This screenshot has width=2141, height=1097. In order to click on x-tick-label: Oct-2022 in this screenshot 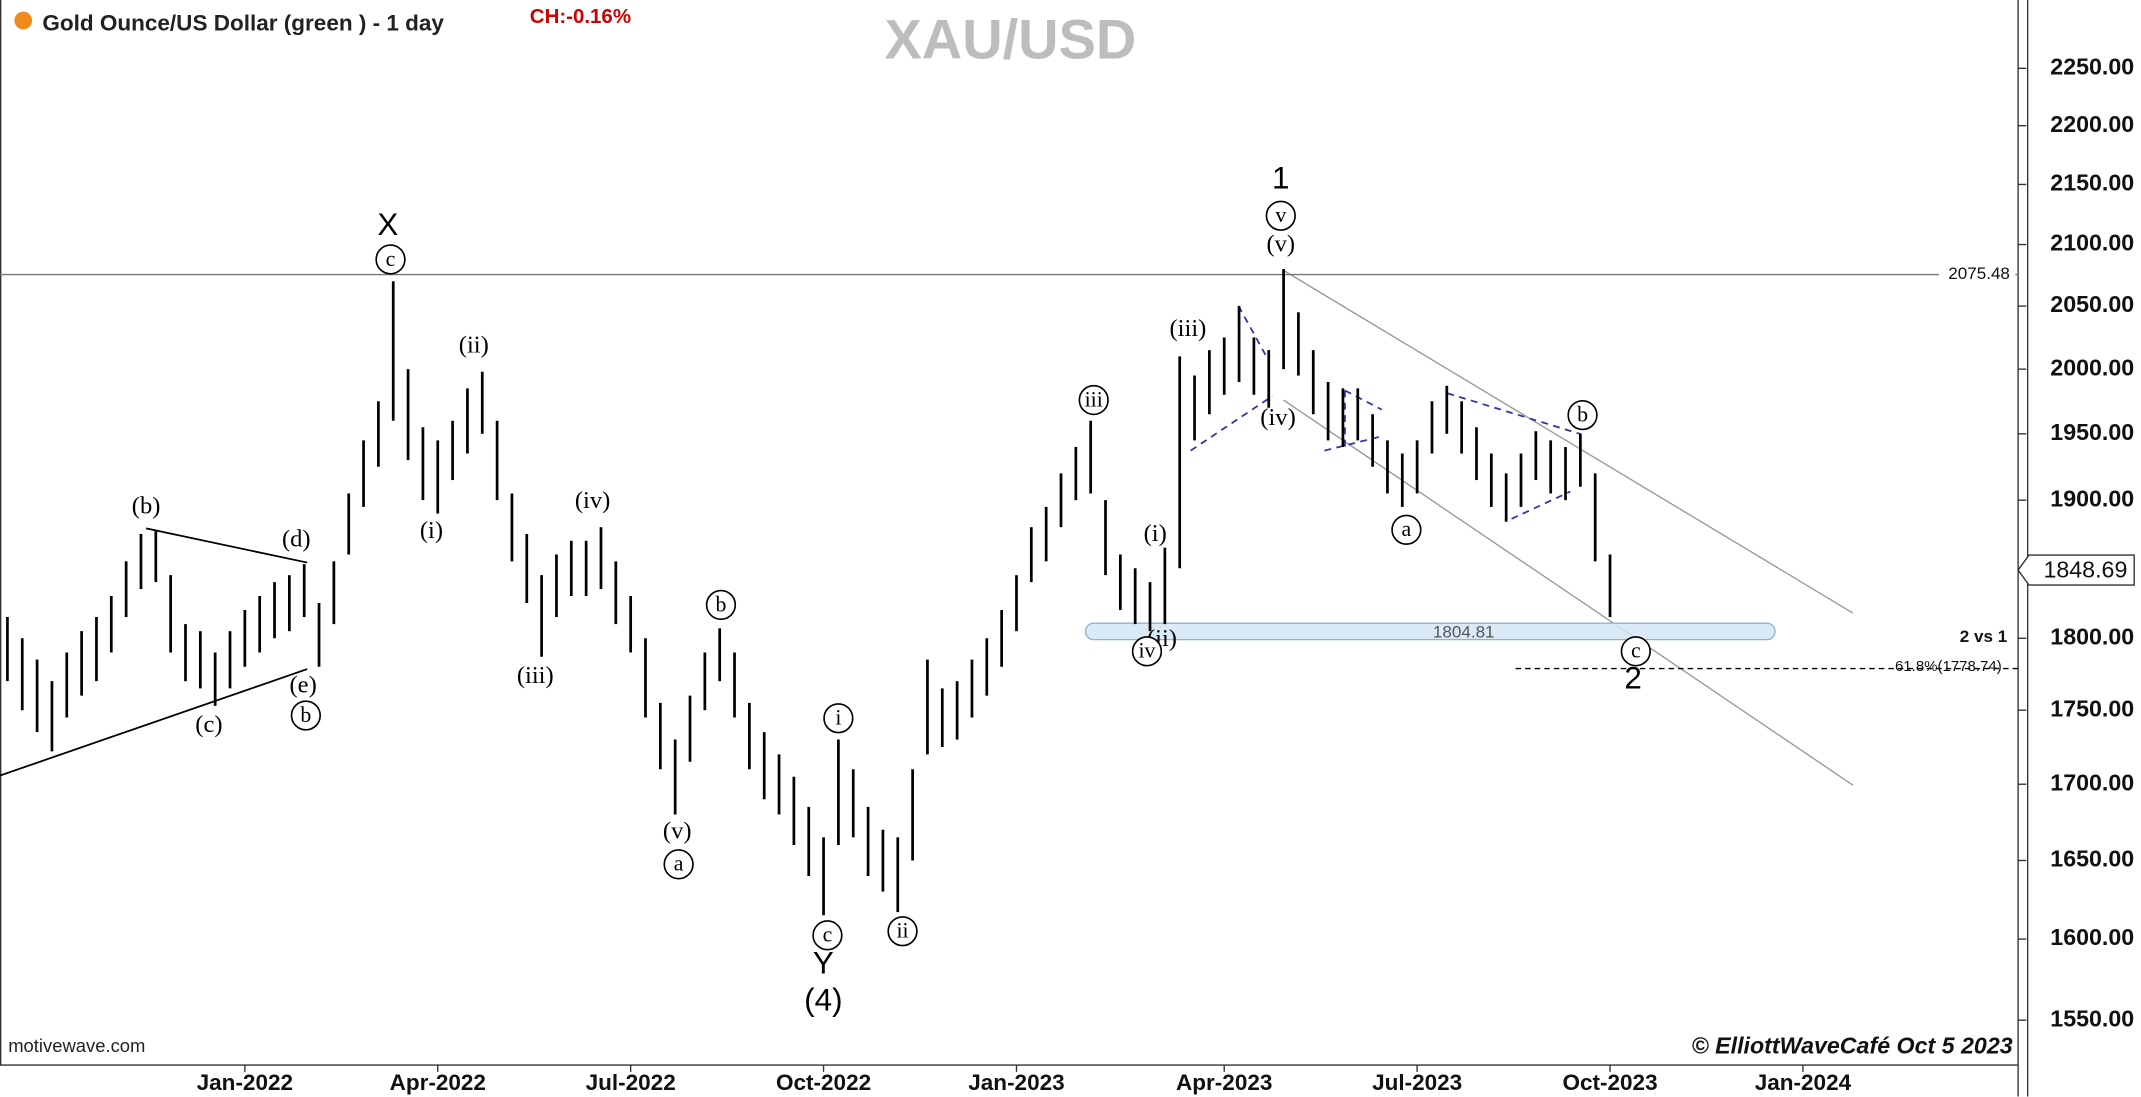, I will do `click(823, 1082)`.